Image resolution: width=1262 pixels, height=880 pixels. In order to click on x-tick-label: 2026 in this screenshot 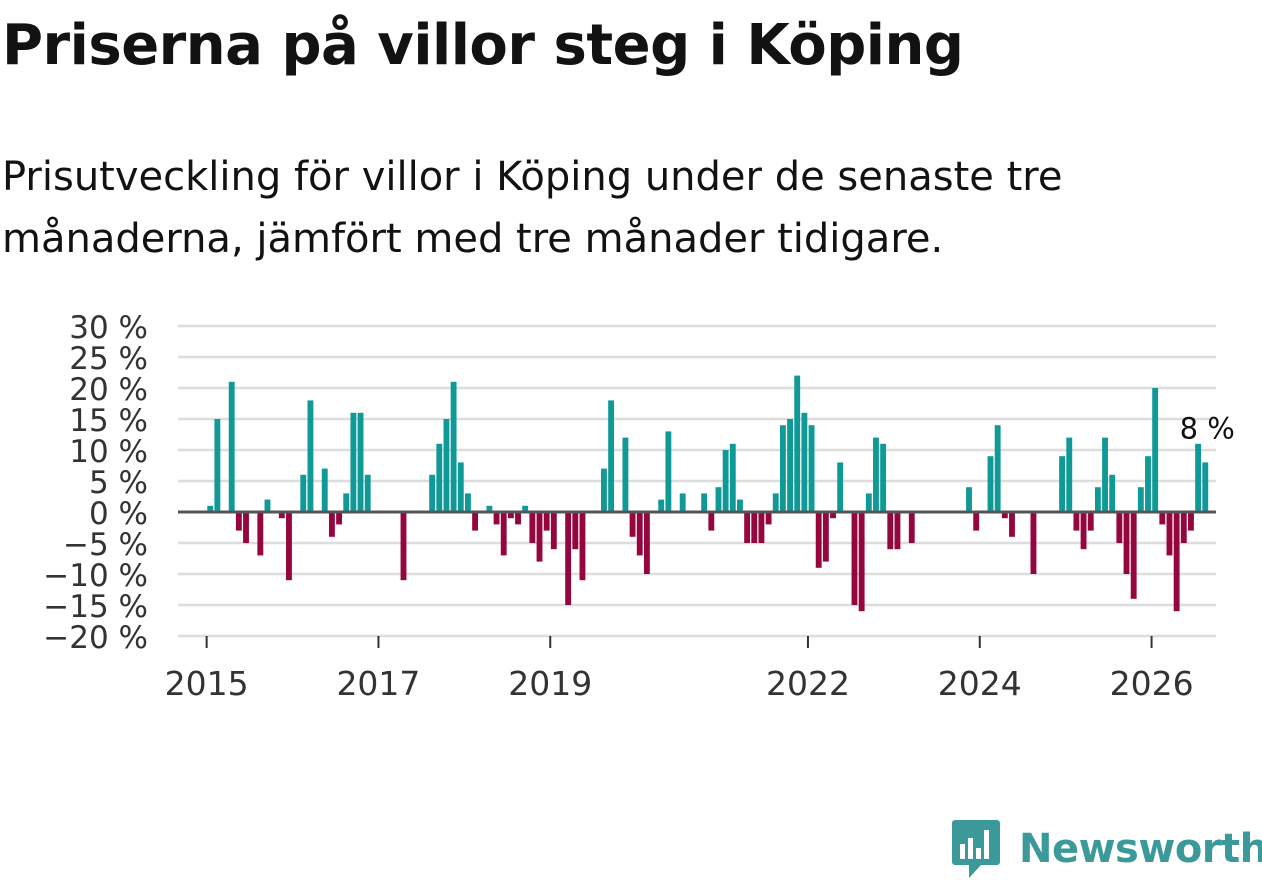, I will do `click(1152, 683)`.